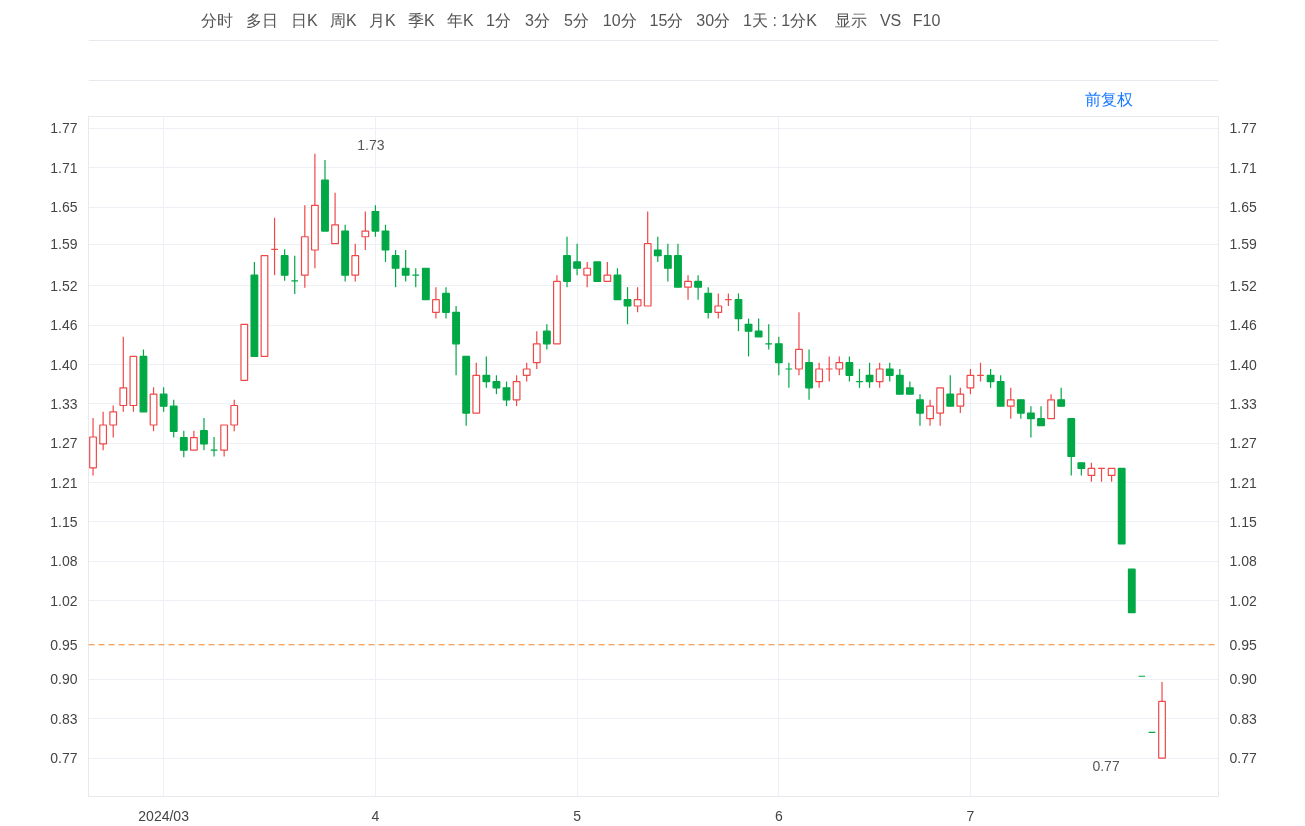  I want to click on text: 季K, so click(422, 20).